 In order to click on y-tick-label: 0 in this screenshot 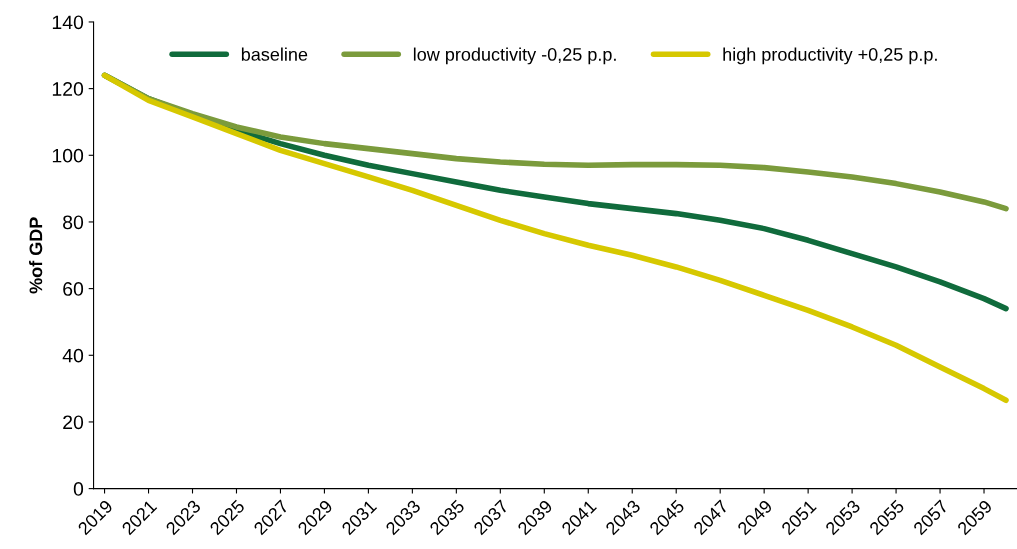, I will do `click(78, 489)`.